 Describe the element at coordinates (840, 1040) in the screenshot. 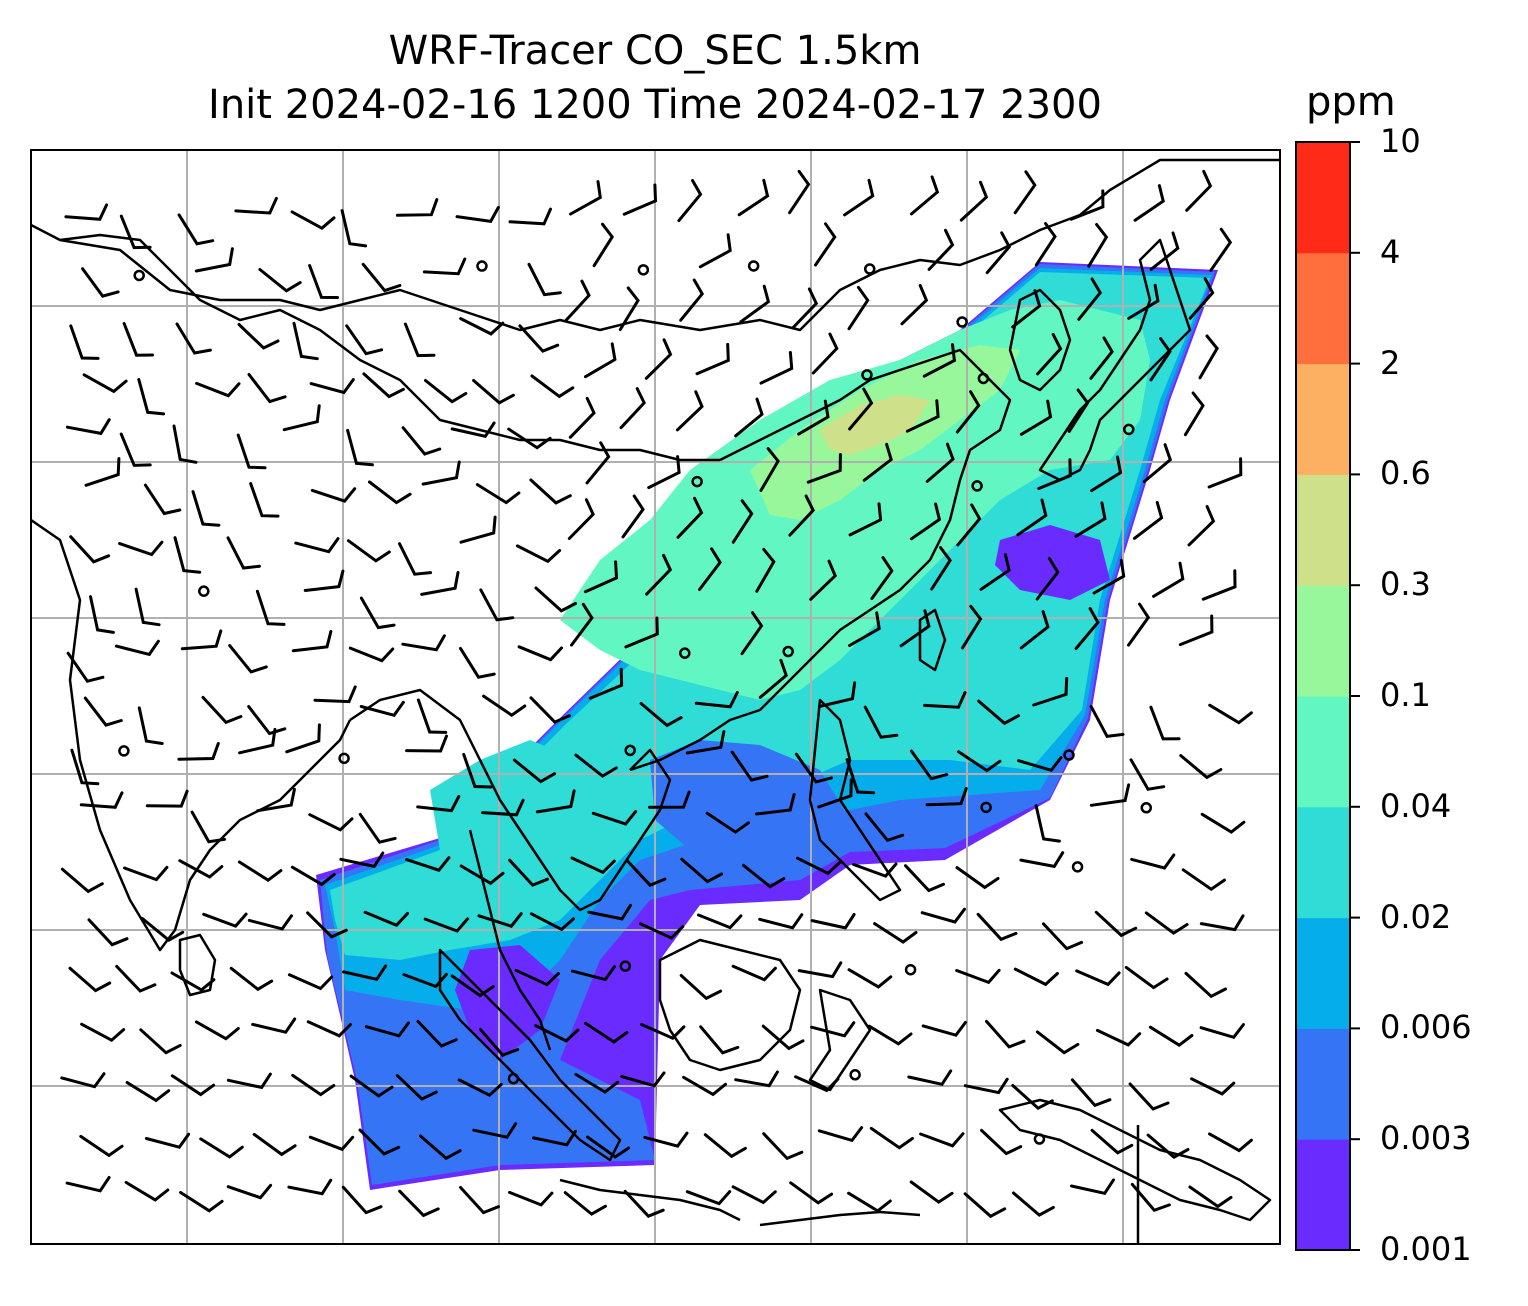

I see `sulawesi` at that location.